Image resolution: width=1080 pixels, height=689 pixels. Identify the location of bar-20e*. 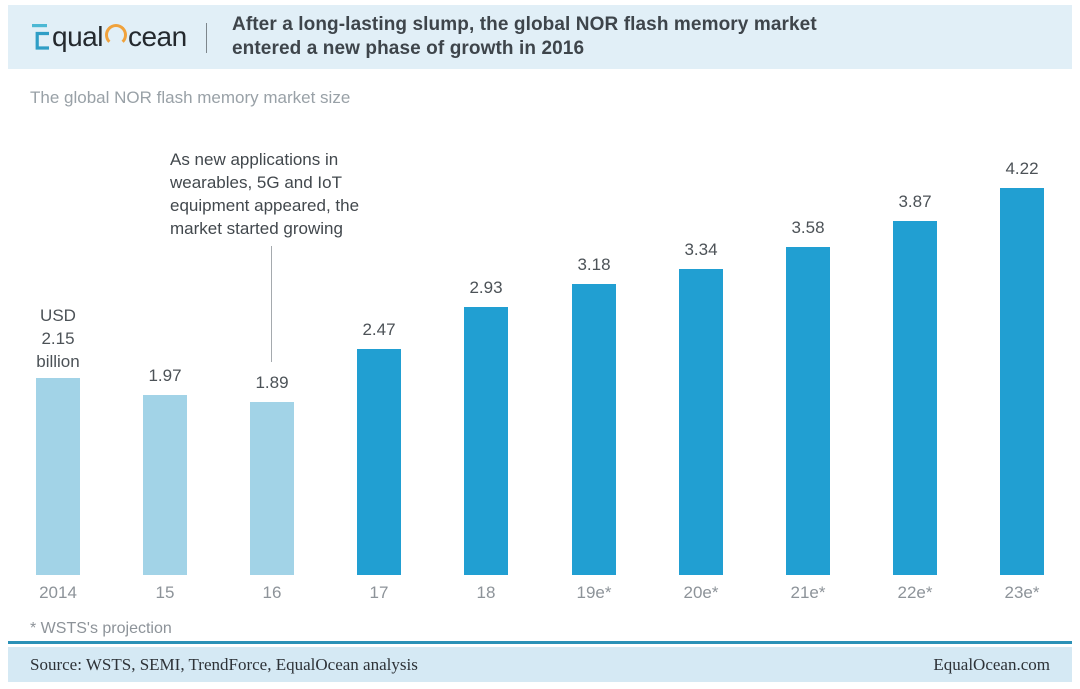
(701, 422).